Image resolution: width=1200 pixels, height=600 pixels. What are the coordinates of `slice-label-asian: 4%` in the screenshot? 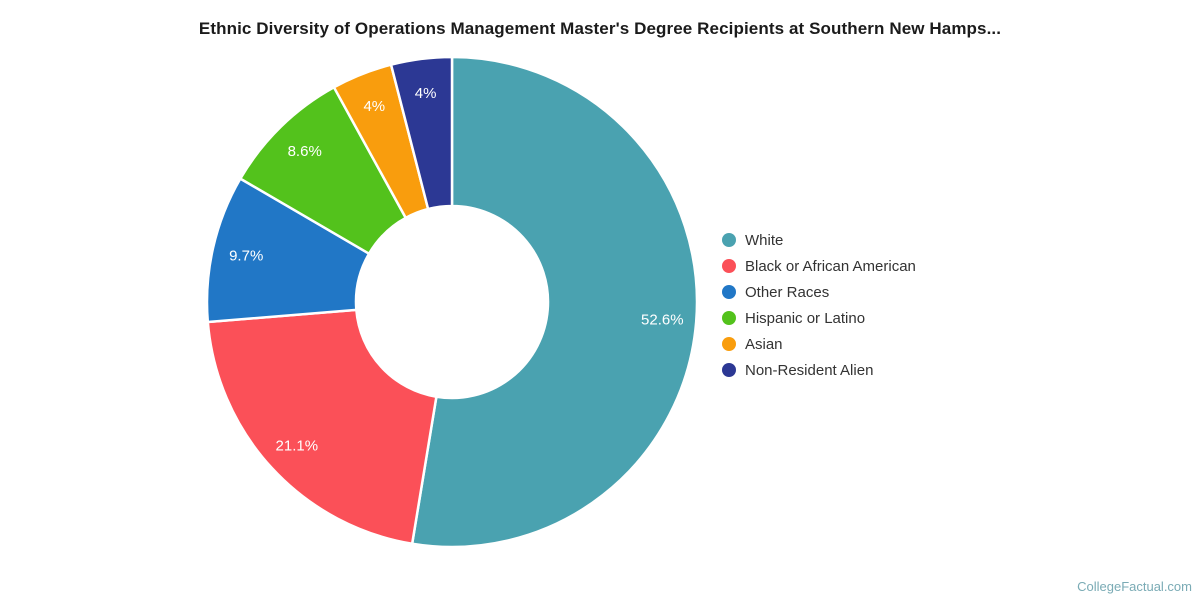 It's located at (374, 106).